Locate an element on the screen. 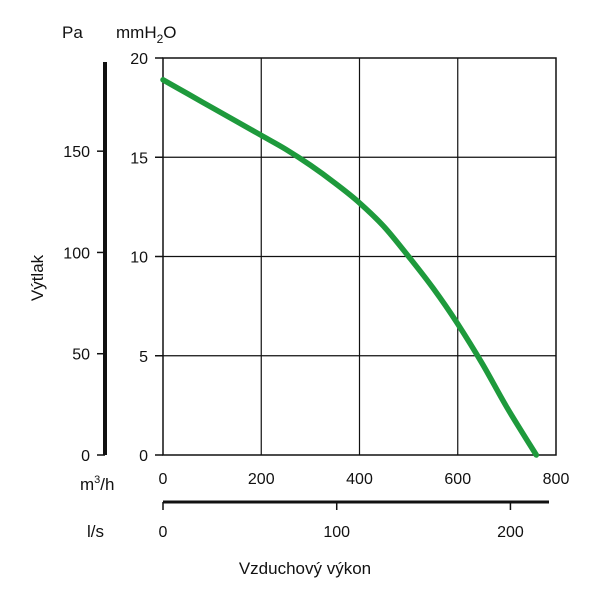 The height and width of the screenshot is (600, 600). m3h-tick-label: 400 is located at coordinates (359, 479).